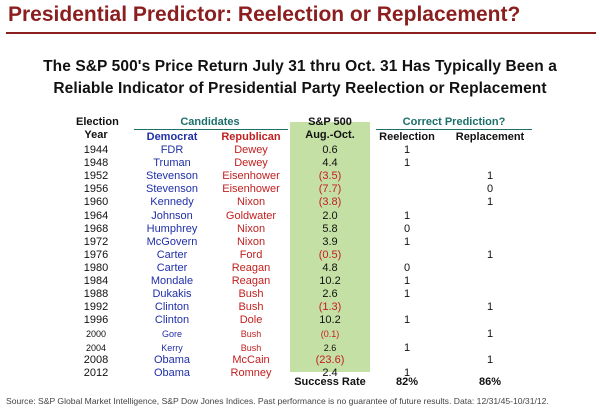  I want to click on year-cell: 1996, so click(96, 320).